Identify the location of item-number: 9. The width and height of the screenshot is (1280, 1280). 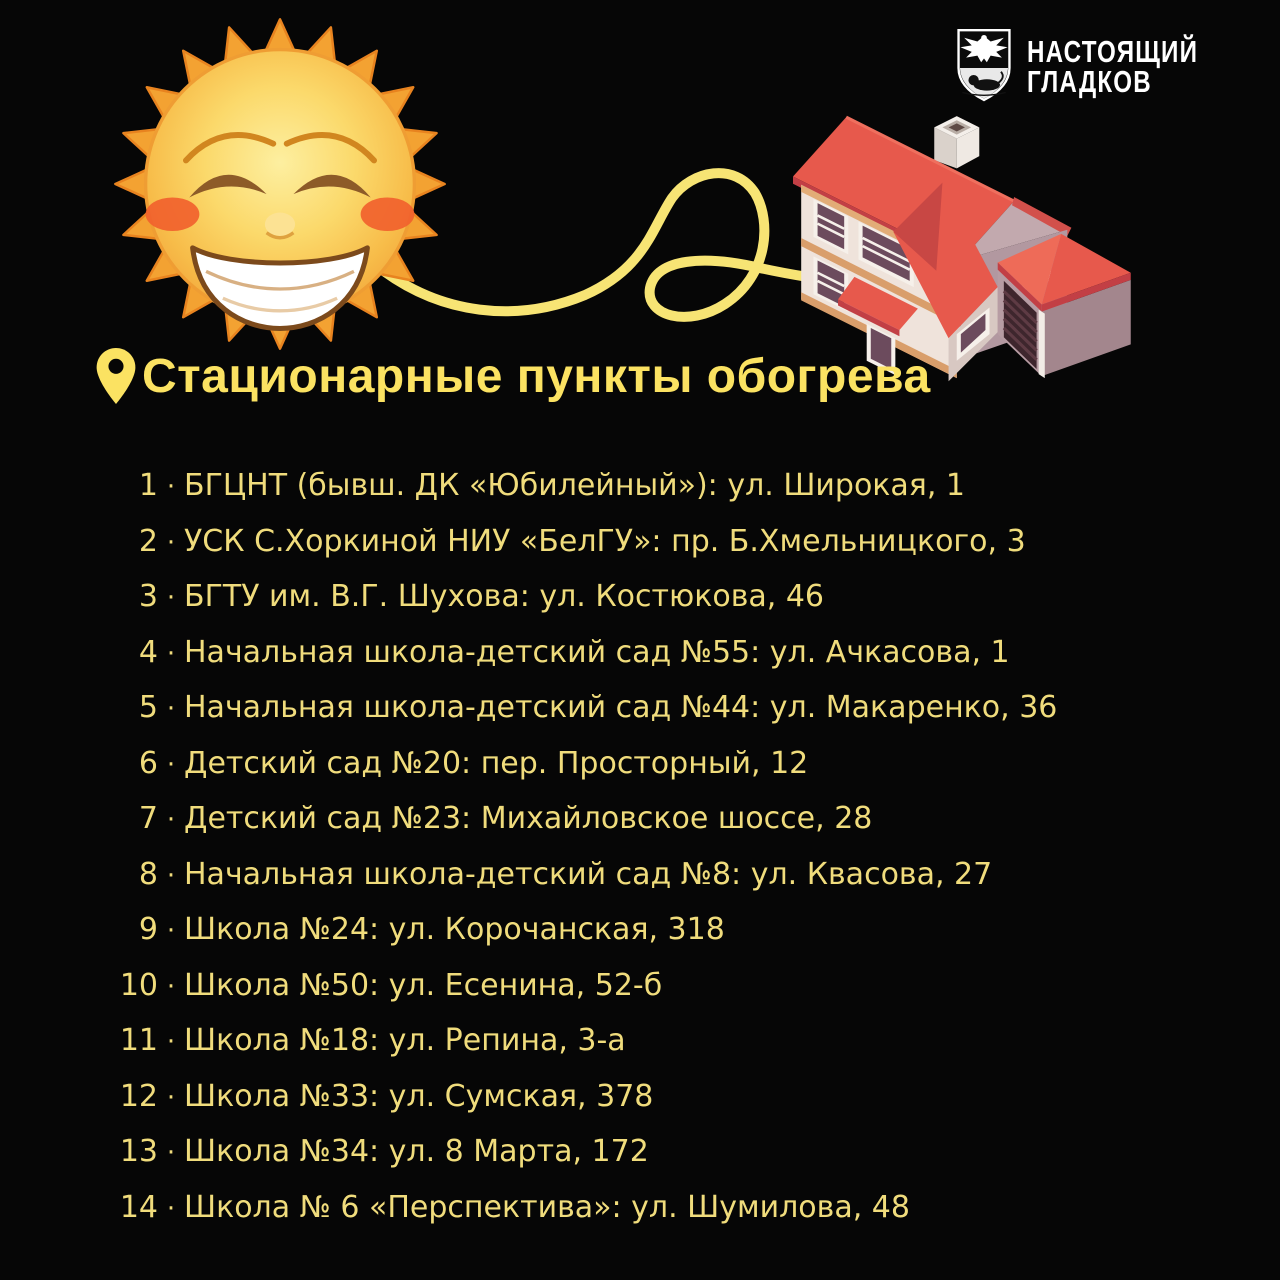
(148, 929).